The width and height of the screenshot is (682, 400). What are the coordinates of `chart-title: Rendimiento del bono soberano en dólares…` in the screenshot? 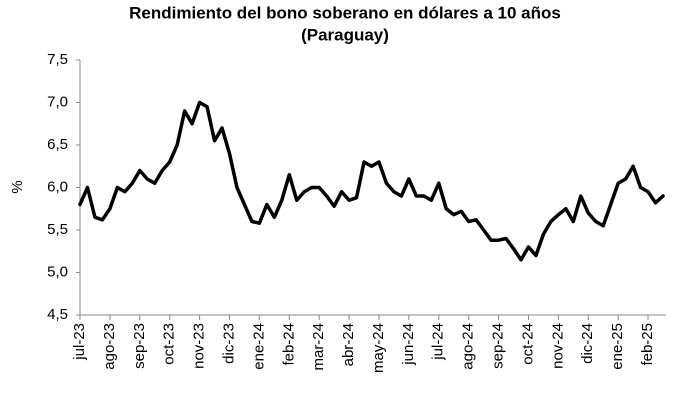 It's located at (345, 12).